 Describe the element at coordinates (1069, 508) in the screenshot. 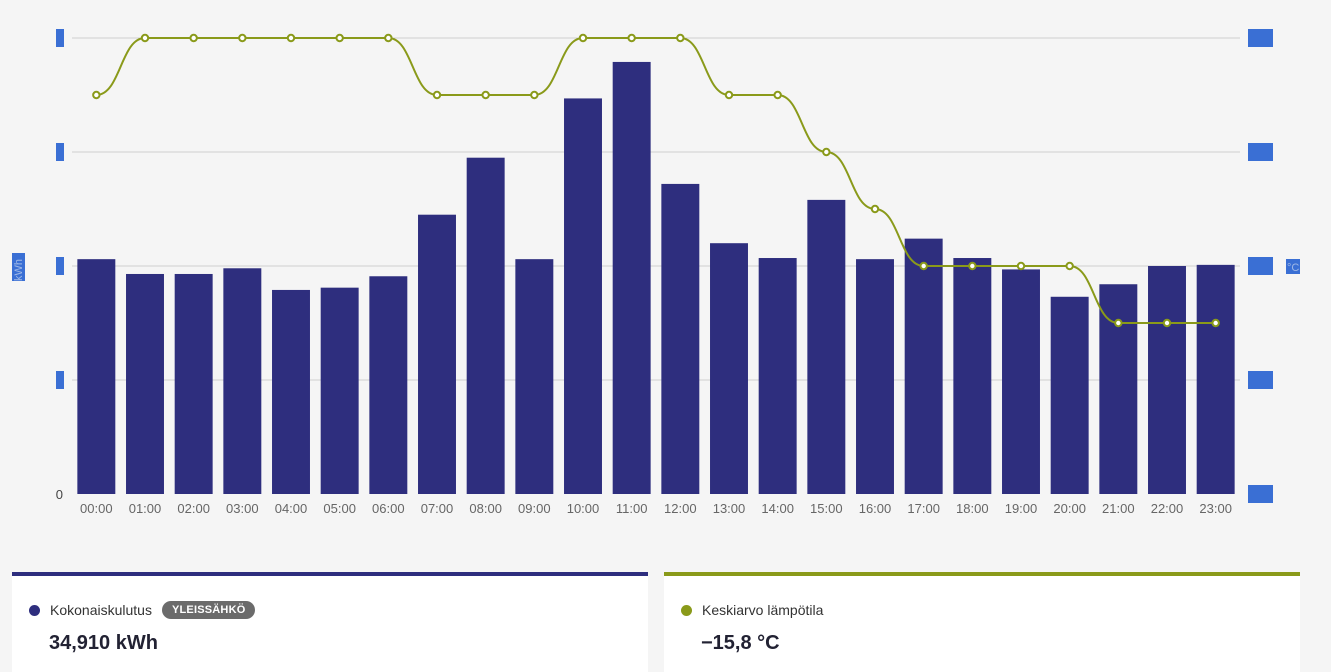

I see `x-tick-label: 20:00` at that location.